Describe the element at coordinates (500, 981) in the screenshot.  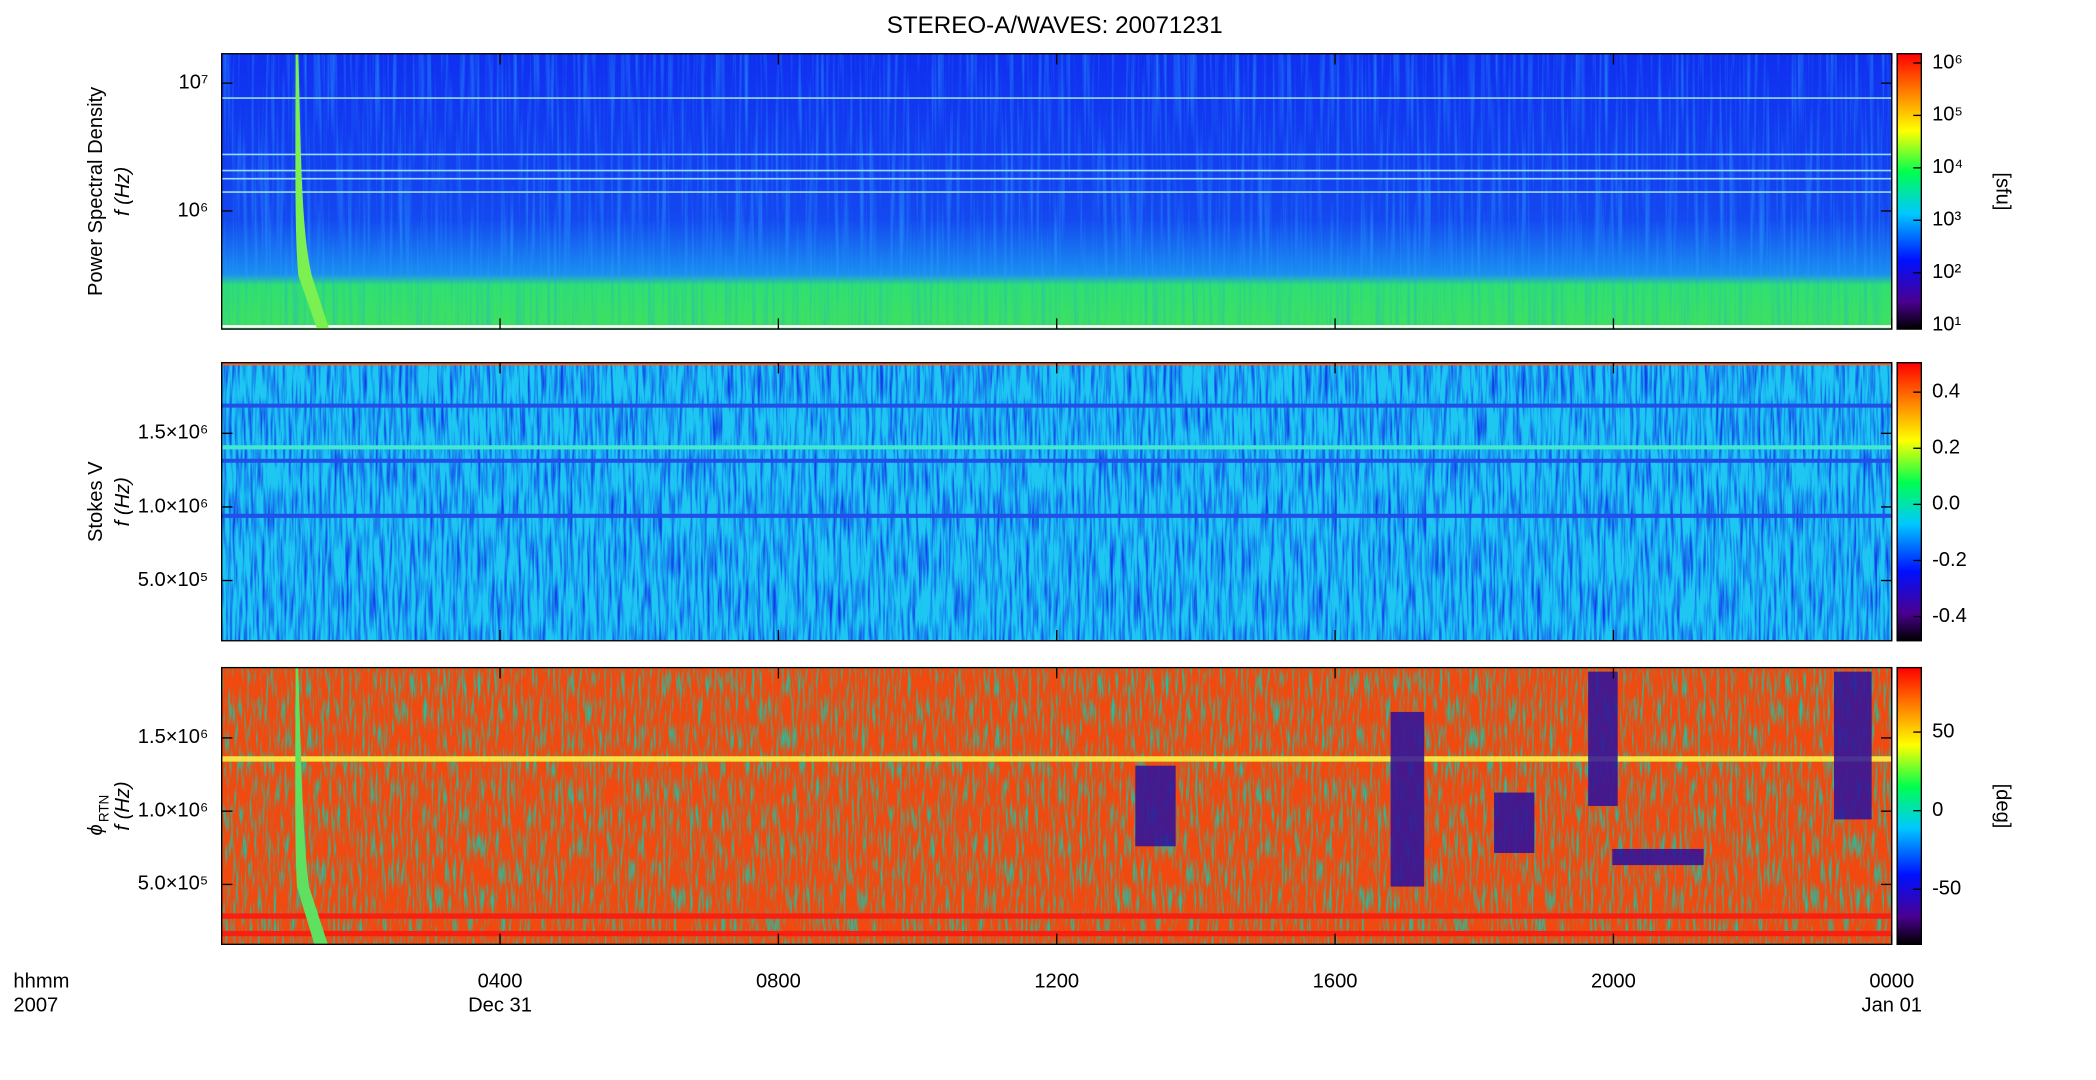
I see `x-tick-label: 0400` at that location.